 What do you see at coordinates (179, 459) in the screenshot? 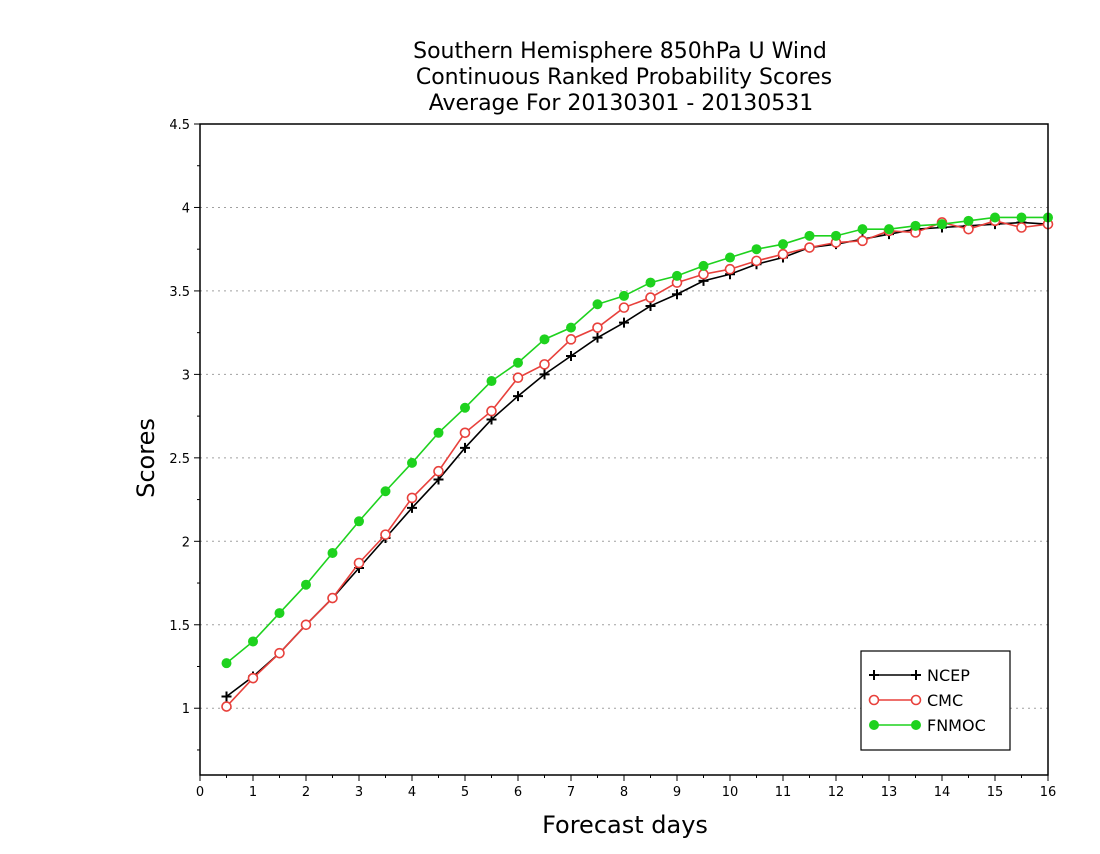
I see `y-tick-label: 2.5` at bounding box center [179, 459].